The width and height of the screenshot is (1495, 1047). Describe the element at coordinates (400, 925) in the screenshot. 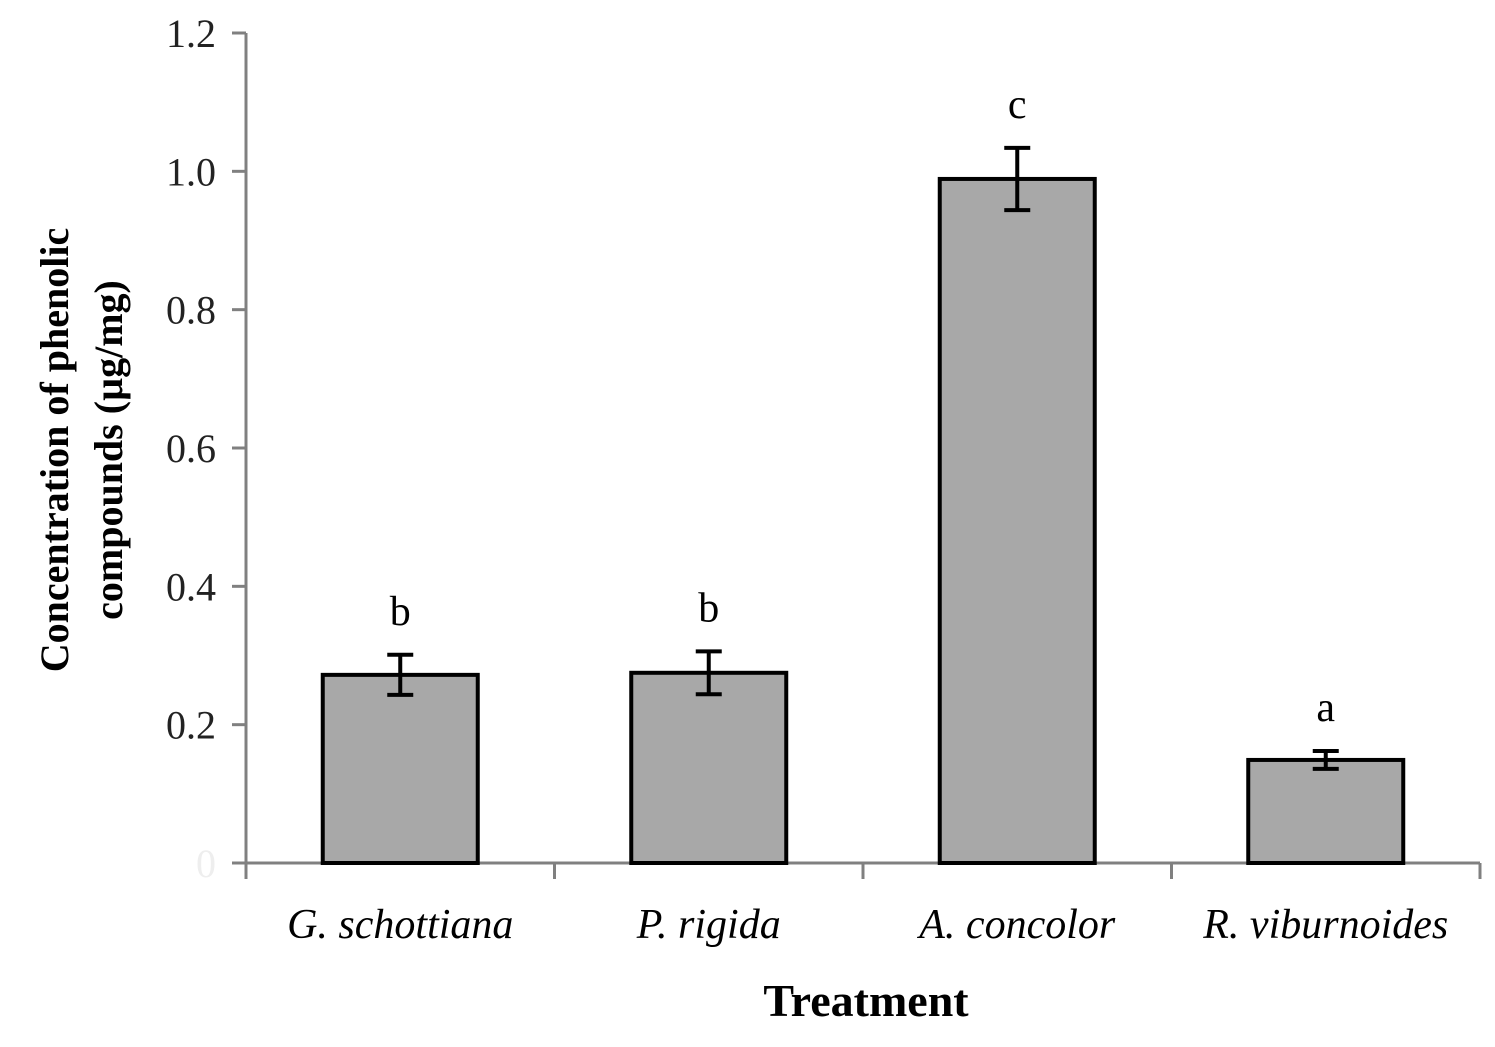

I see `x-tick-label: G. schottiana` at that location.